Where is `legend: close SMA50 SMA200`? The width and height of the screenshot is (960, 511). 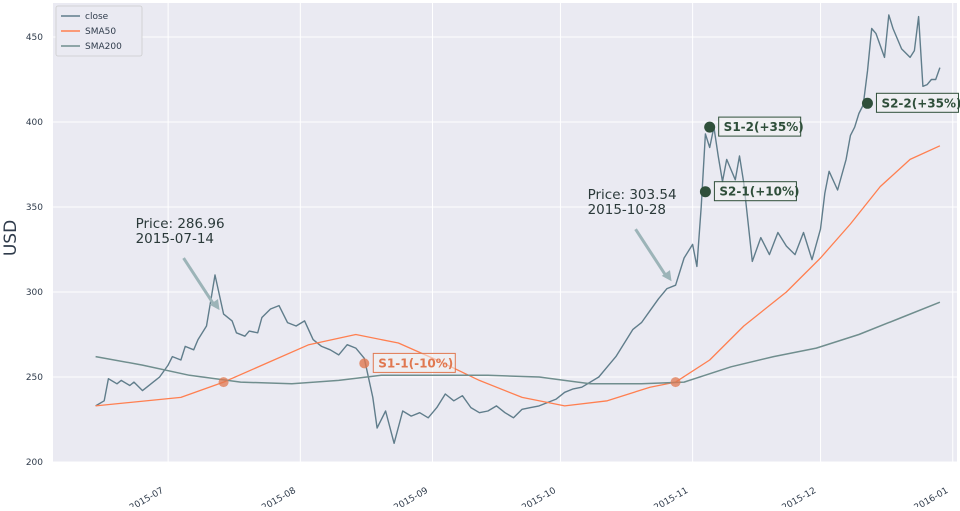
legend: close SMA50 SMA200 is located at coordinates (99, 31).